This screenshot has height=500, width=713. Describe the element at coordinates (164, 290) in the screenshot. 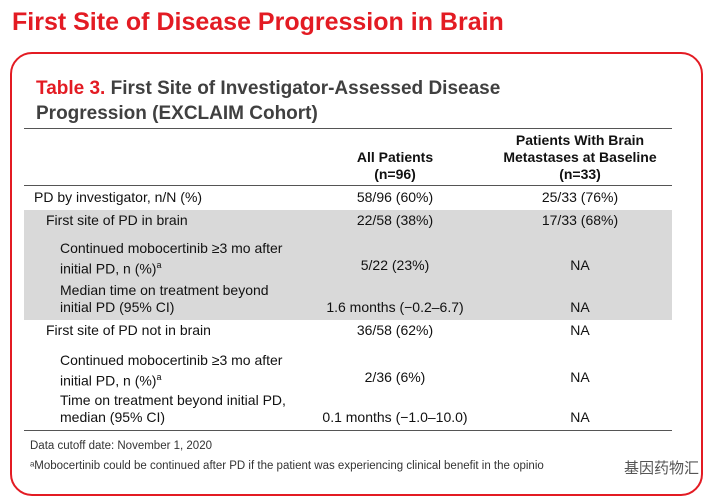

I see `row-label: Median time on treatment beyond` at that location.